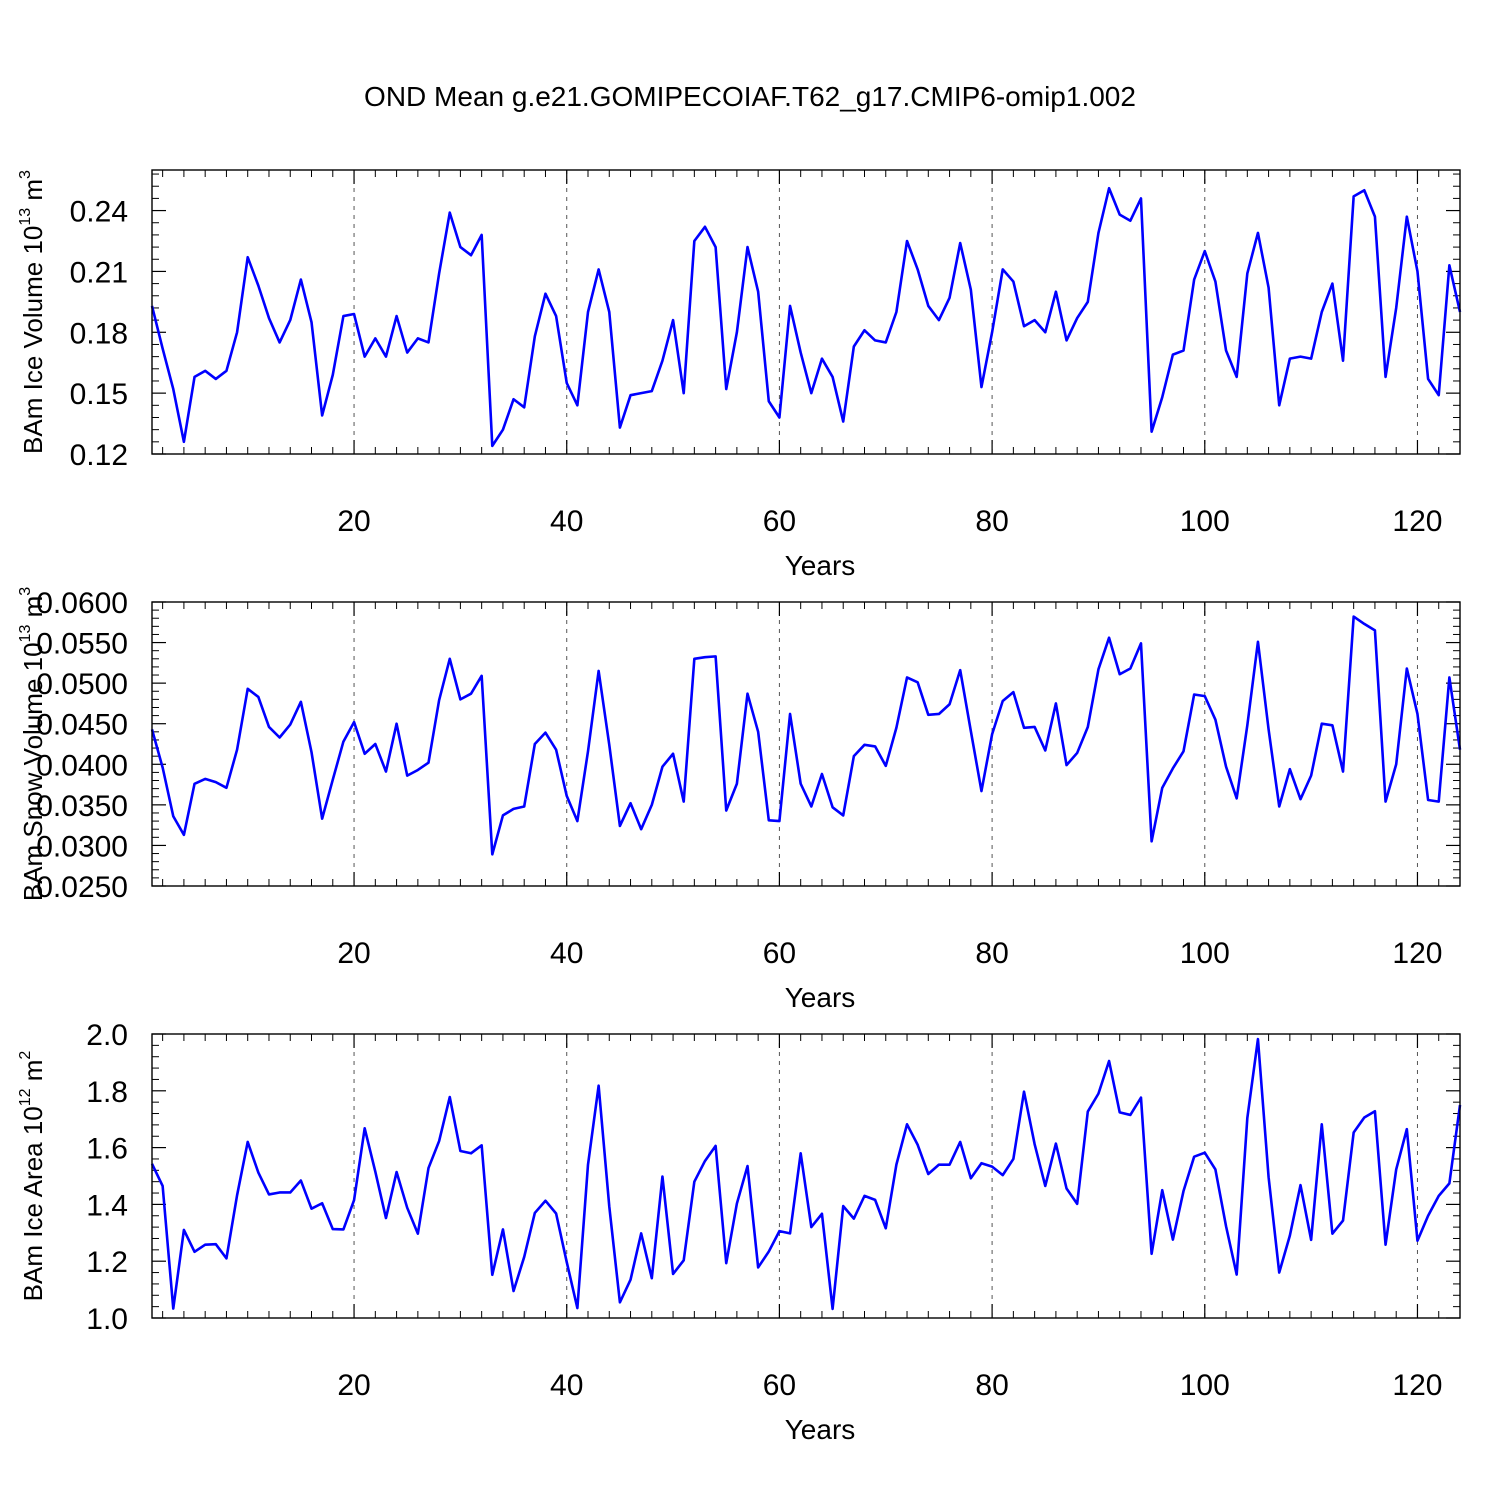 This screenshot has width=1500, height=1500. Describe the element at coordinates (107, 1035) in the screenshot. I see `y-tick-label: 2.0` at that location.